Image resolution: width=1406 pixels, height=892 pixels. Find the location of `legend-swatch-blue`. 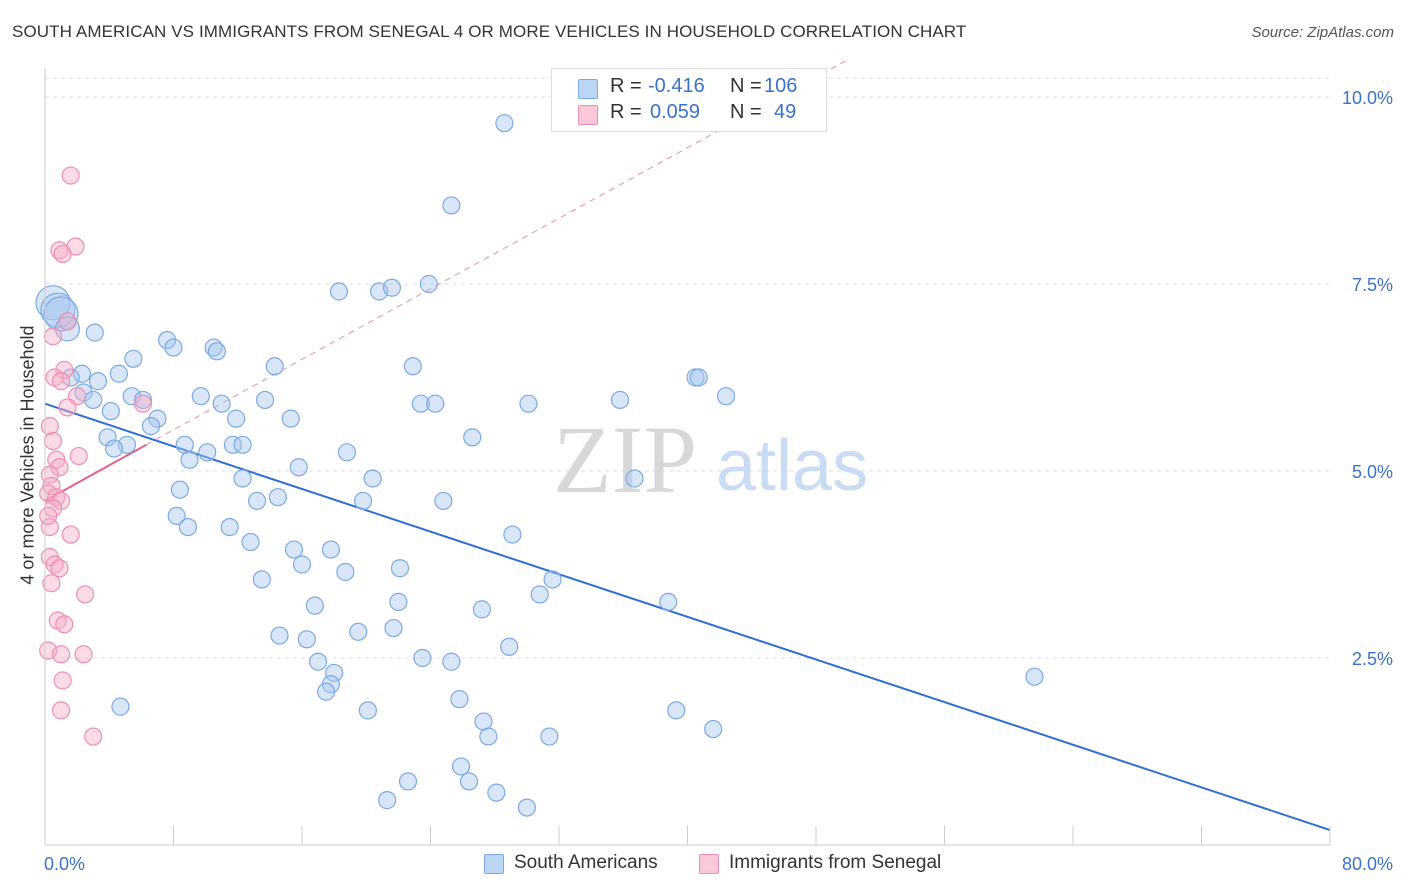

legend-swatch-blue is located at coordinates (494, 864).